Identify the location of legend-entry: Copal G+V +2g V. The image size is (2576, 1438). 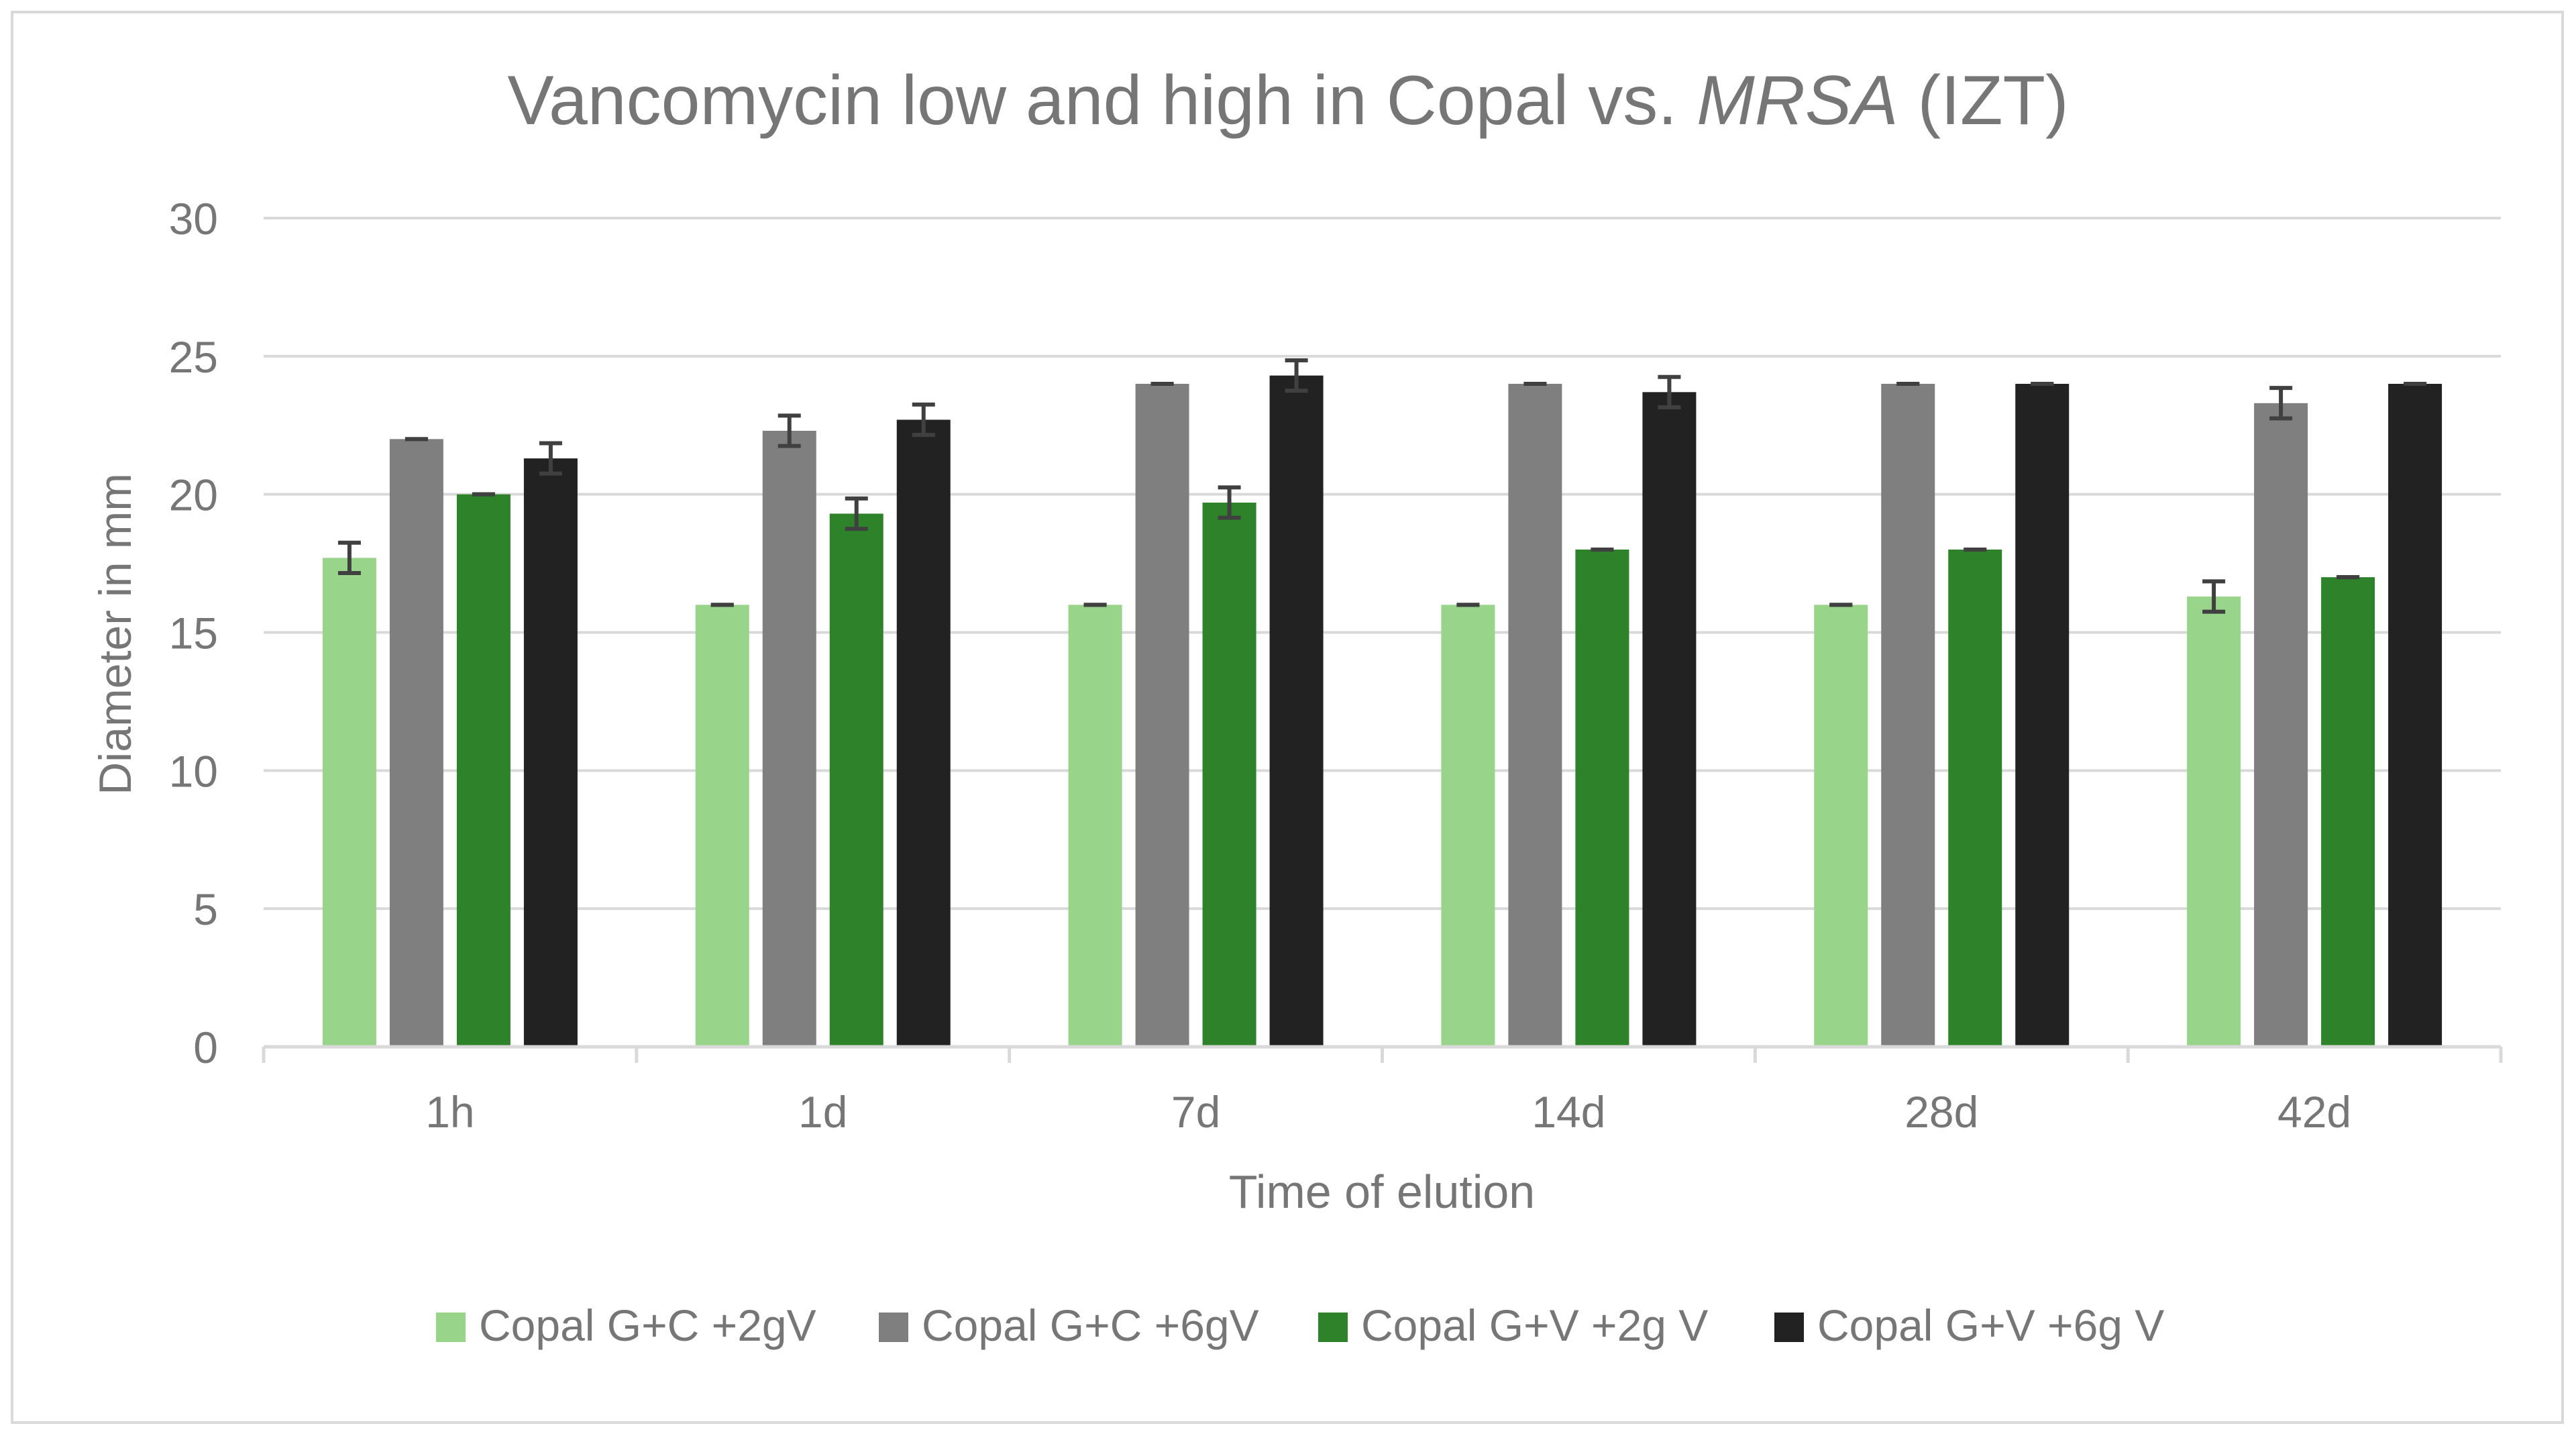
(1513, 1325).